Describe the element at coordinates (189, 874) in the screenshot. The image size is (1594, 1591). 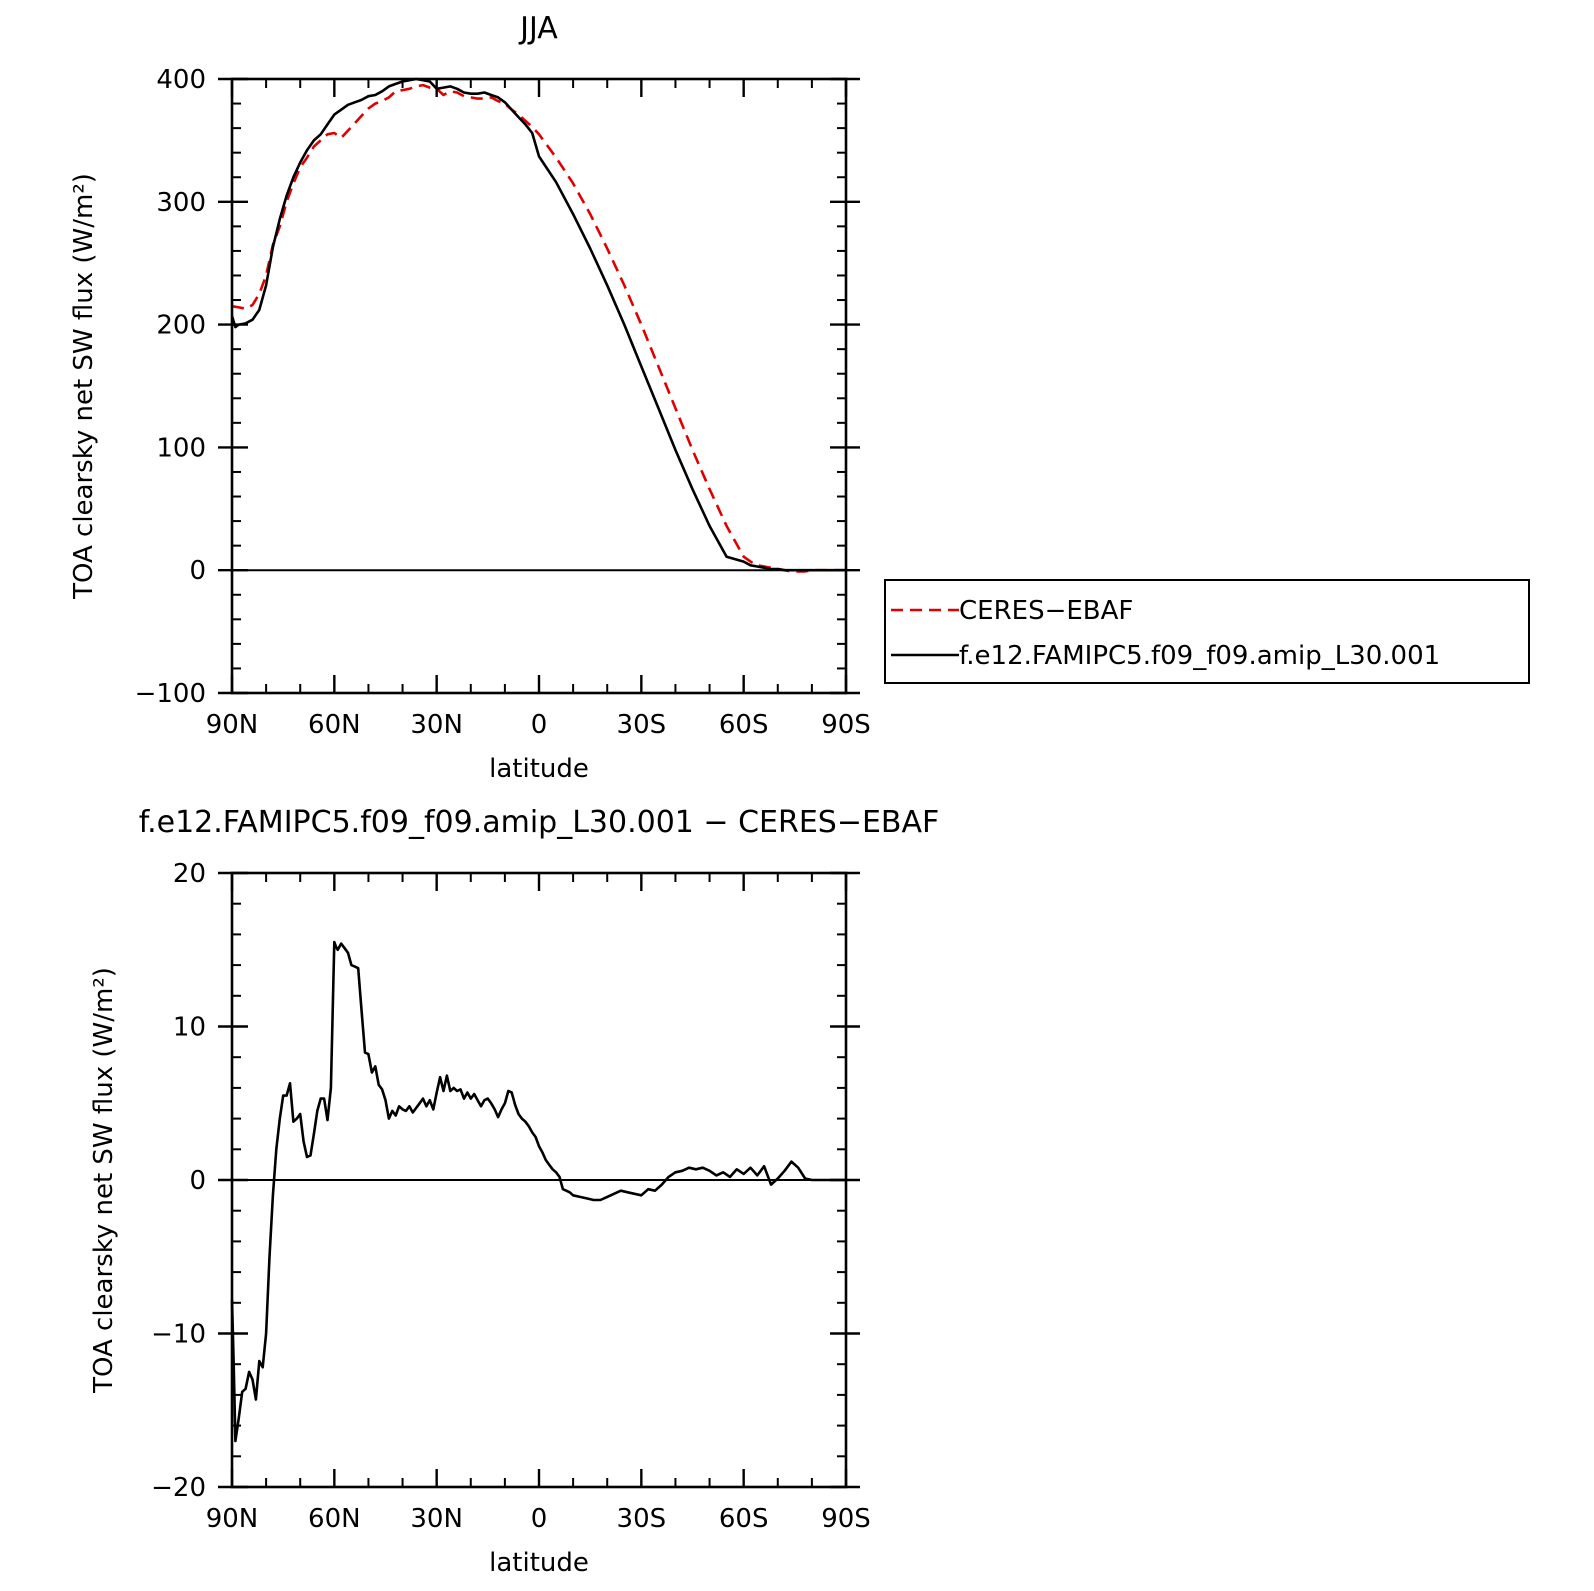
I see `y-tick-label: 20` at that location.